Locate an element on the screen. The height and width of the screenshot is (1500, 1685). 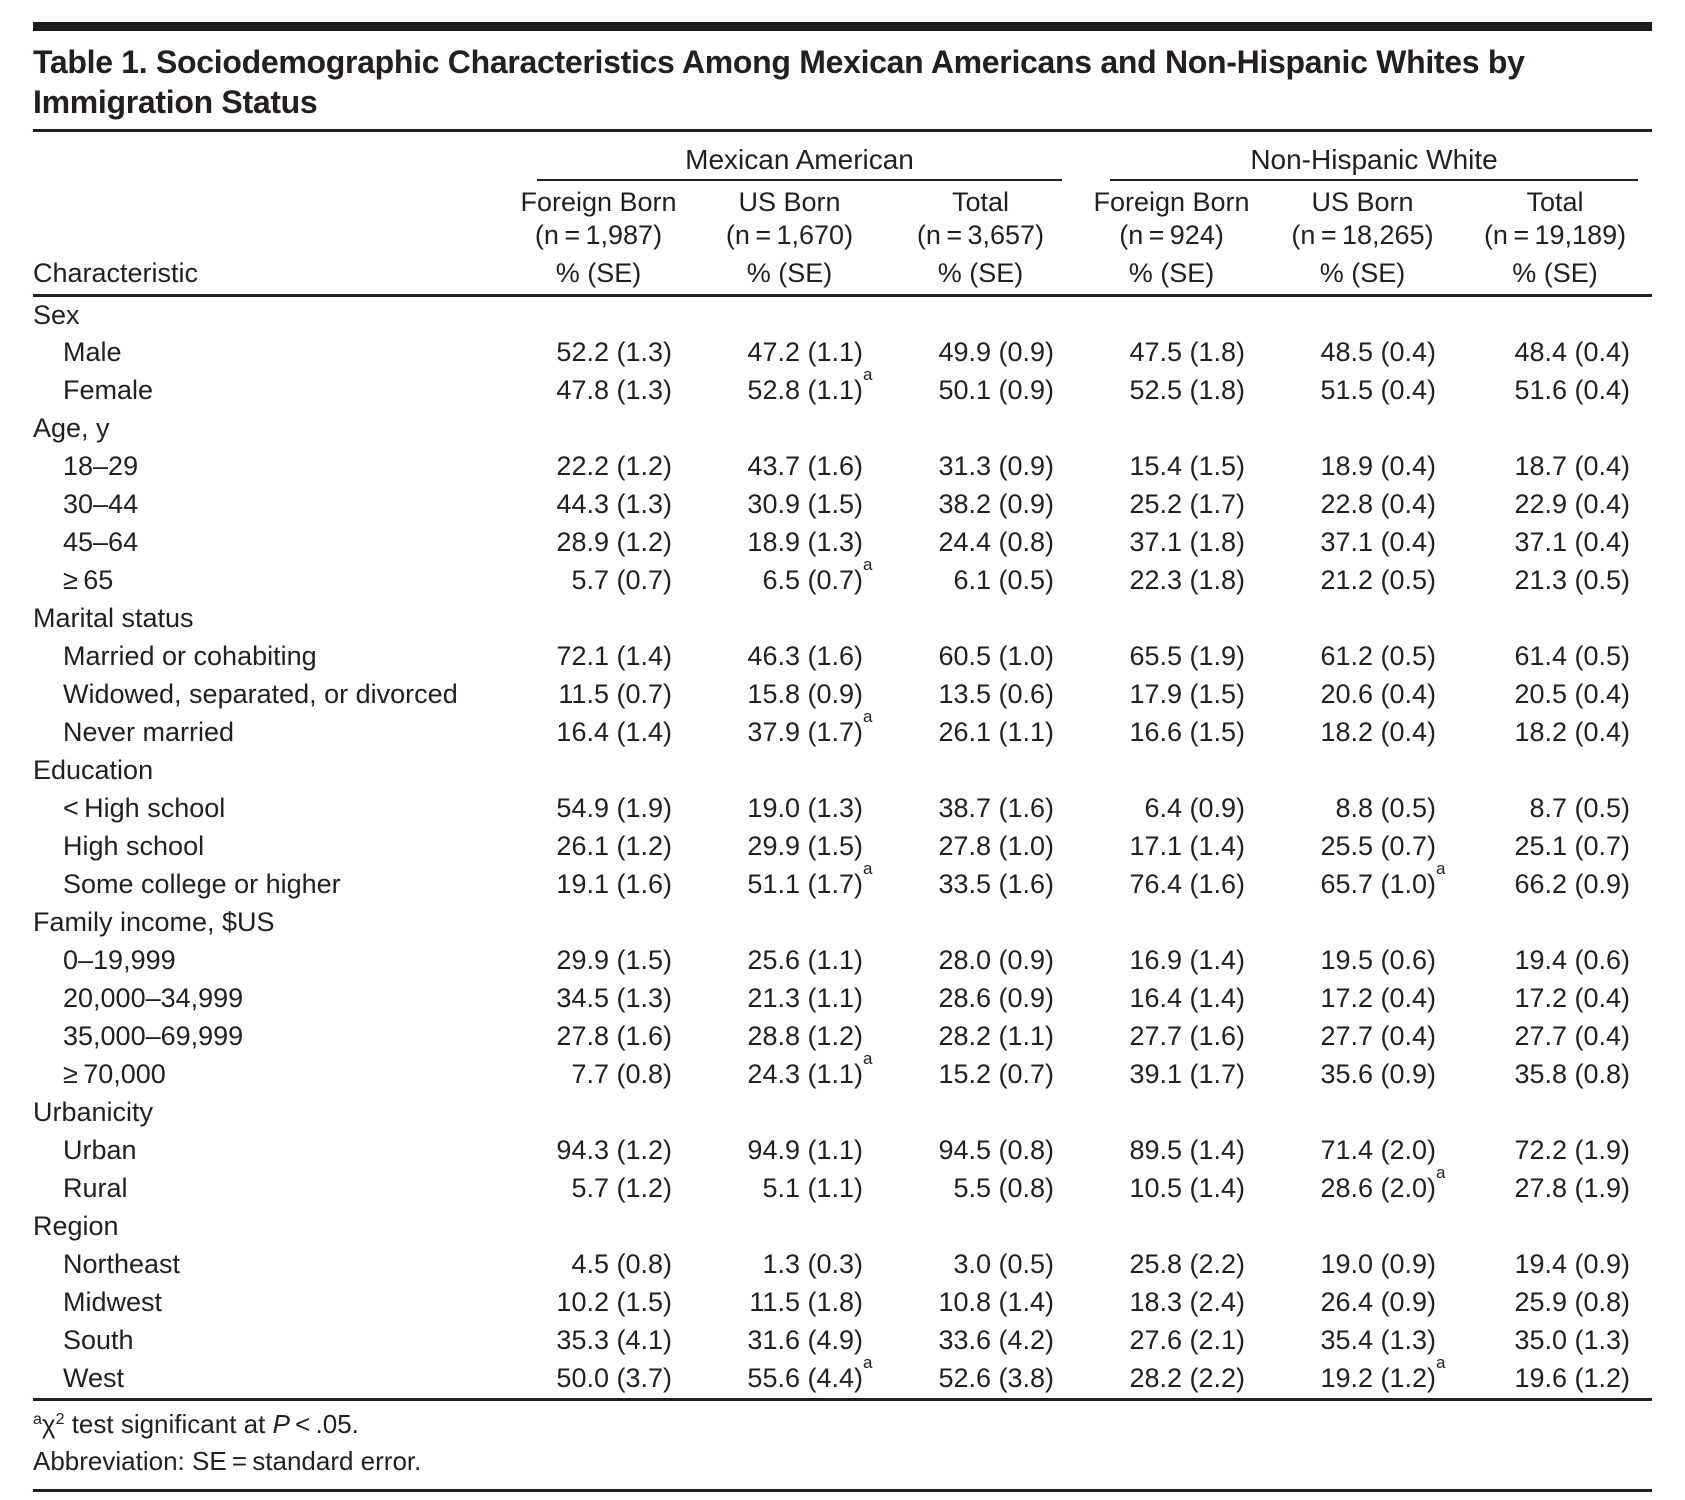
value-cell: 17.1 (1.4) is located at coordinates (1171, 847).